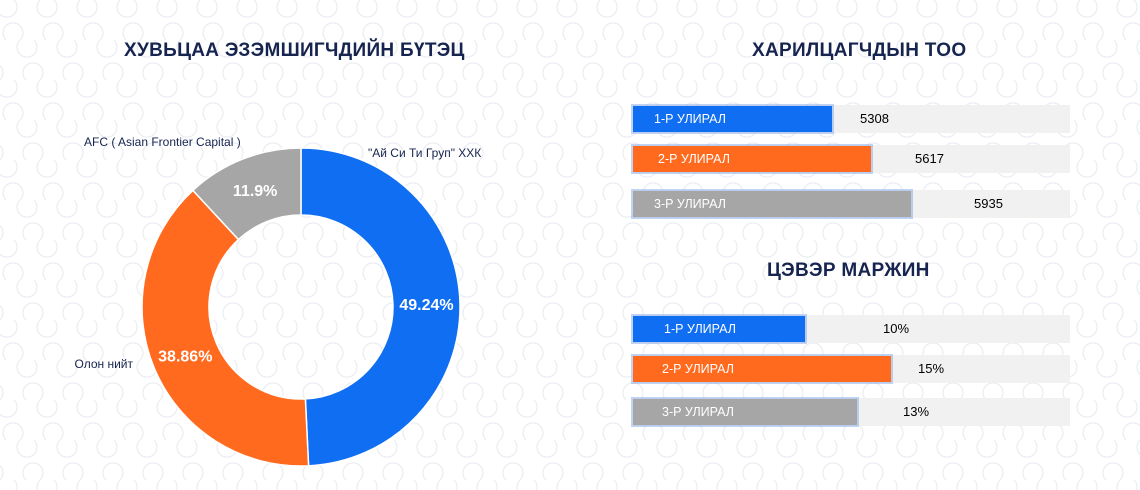 The width and height of the screenshot is (1140, 490). I want to click on slice-percent-label: 11.9%, so click(255, 191).